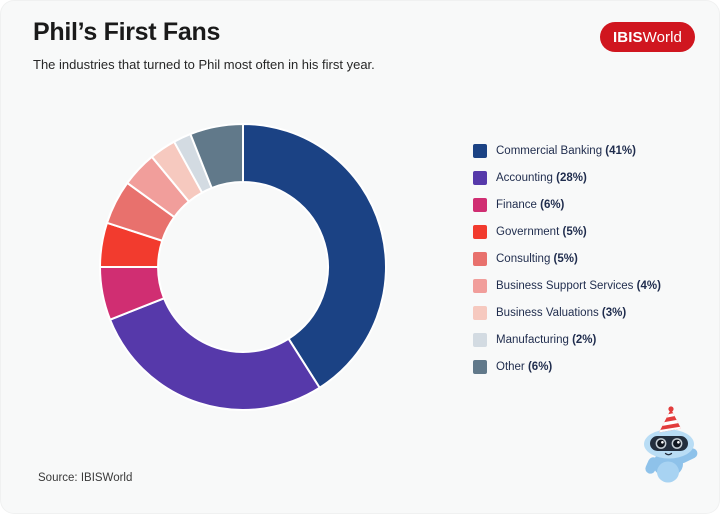 The width and height of the screenshot is (720, 514). I want to click on source-text: Source: IBISWorld, so click(85, 478).